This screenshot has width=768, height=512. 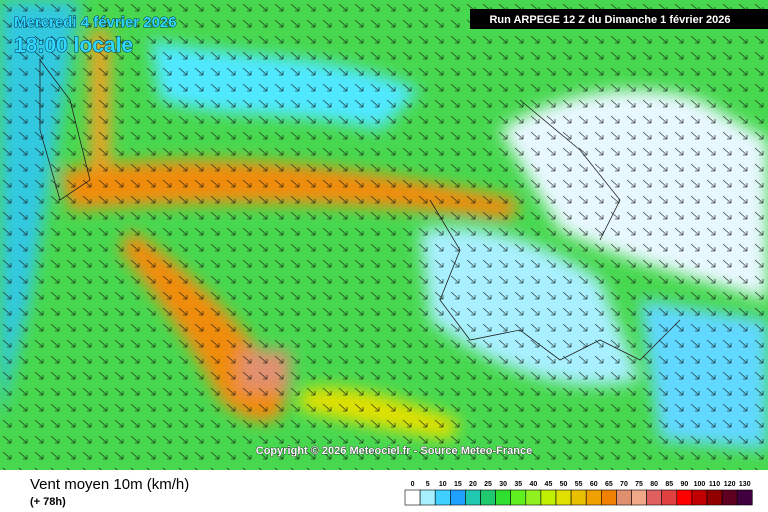 I want to click on legend-label: 130, so click(x=745, y=484).